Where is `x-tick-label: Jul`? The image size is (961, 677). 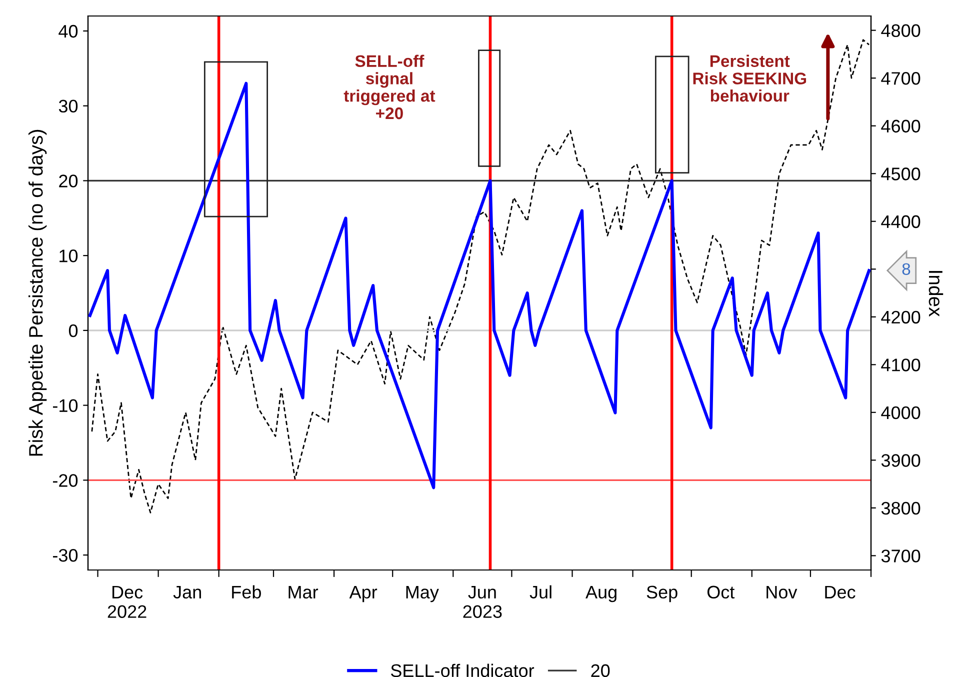 x-tick-label: Jul is located at coordinates (541, 592).